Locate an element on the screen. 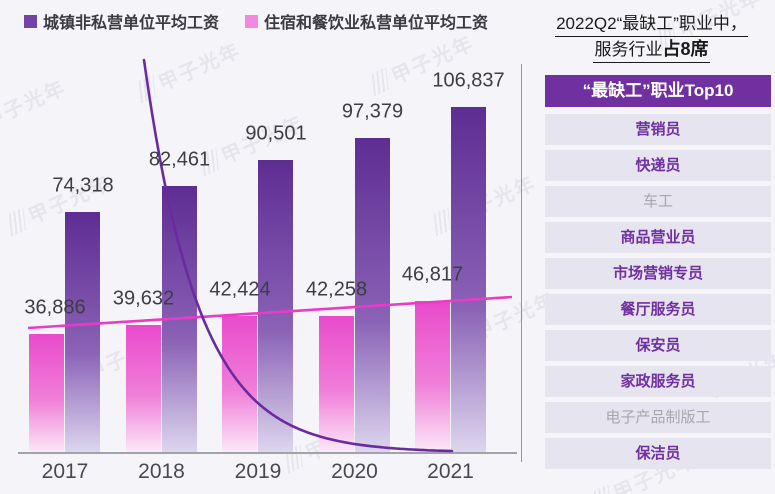 The width and height of the screenshot is (775, 494). bar-urban-nonprivate-2018 is located at coordinates (179, 319).